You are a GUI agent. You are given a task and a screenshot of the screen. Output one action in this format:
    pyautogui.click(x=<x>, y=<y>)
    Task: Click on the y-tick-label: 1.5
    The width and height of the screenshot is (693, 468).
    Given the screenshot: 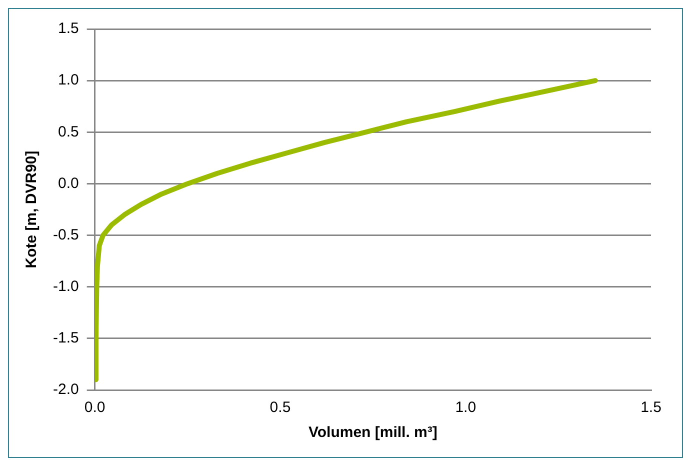 What is the action you would take?
    pyautogui.click(x=68, y=29)
    